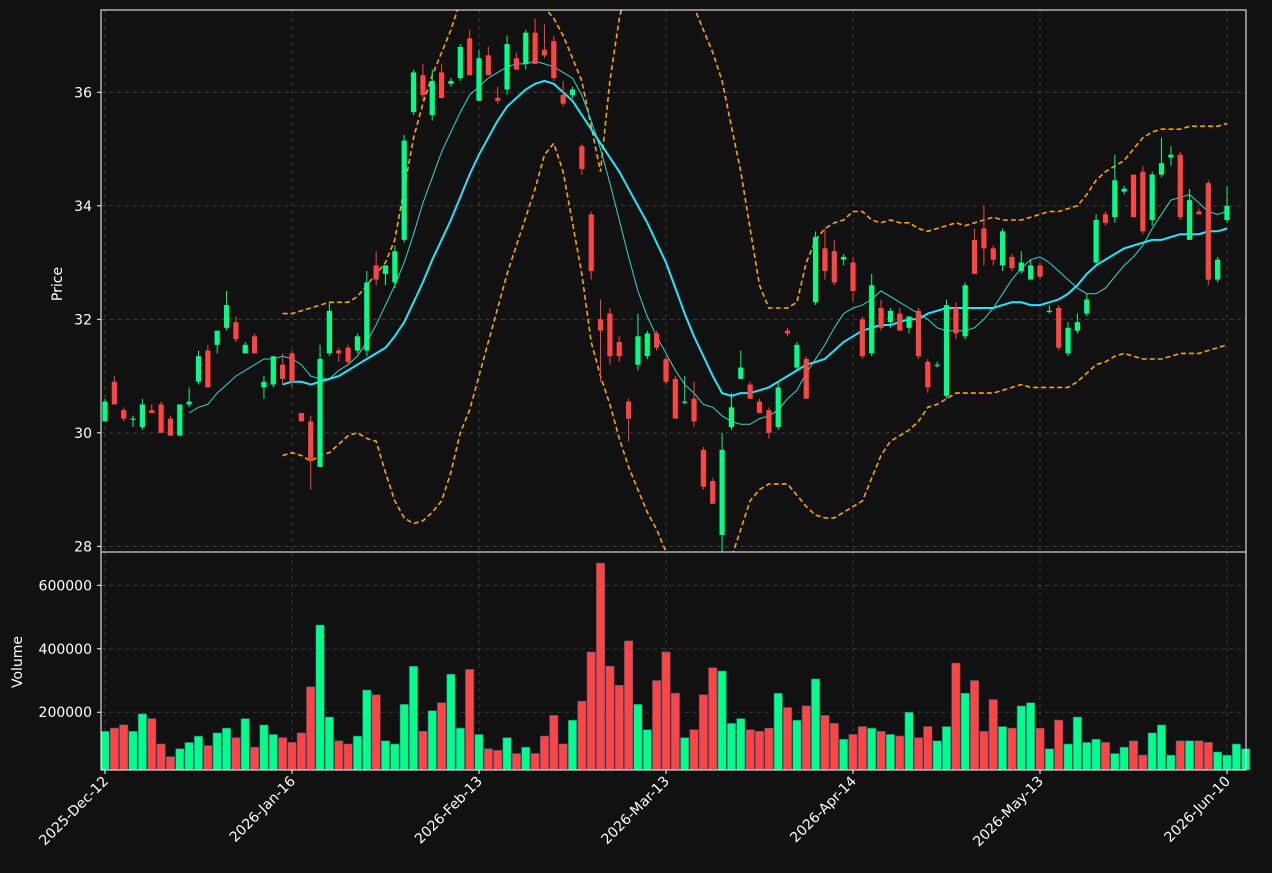 This screenshot has width=1272, height=873. Describe the element at coordinates (83, 207) in the screenshot. I see `price-y-tick-label: 34` at that location.